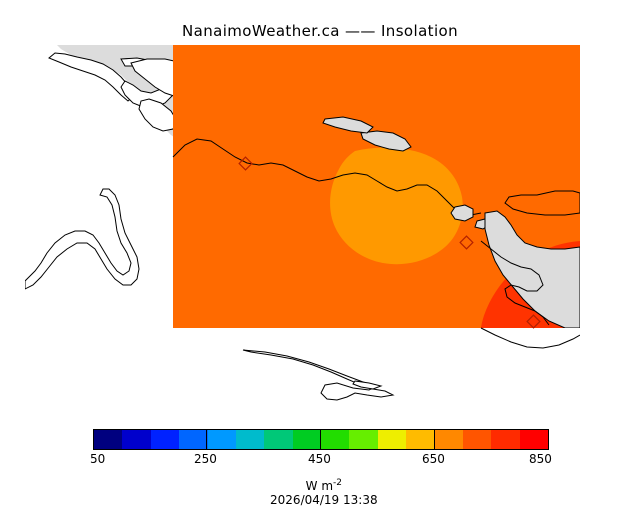 Image resolution: width=640 pixels, height=507 pixels. What do you see at coordinates (466, 242) in the screenshot?
I see `station-marker-central` at bounding box center [466, 242].